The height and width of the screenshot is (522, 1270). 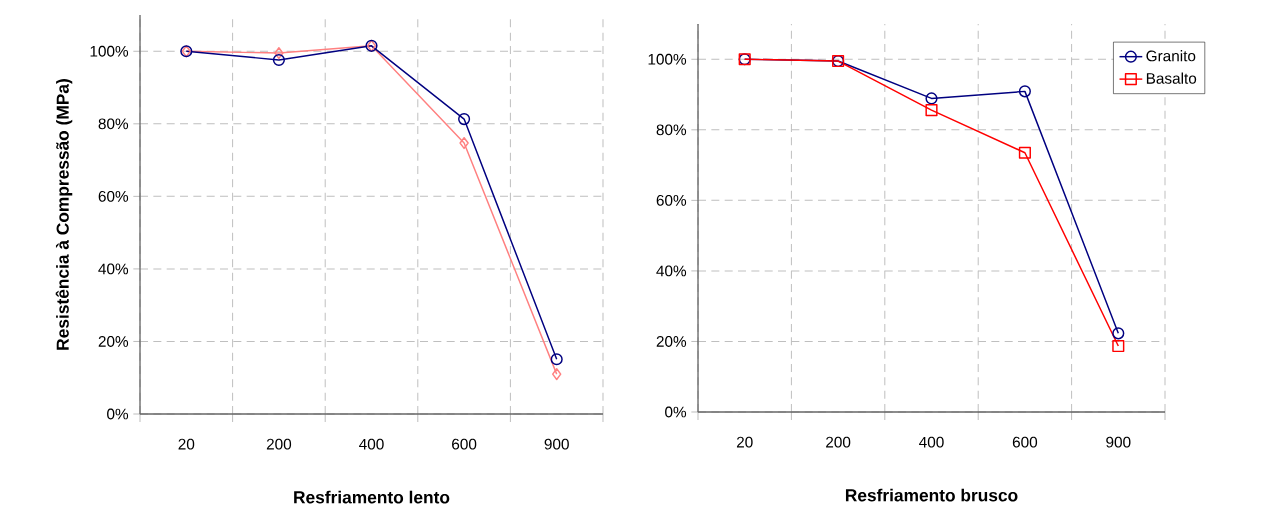 What do you see at coordinates (1171, 56) in the screenshot?
I see `legend-label: Granito` at bounding box center [1171, 56].